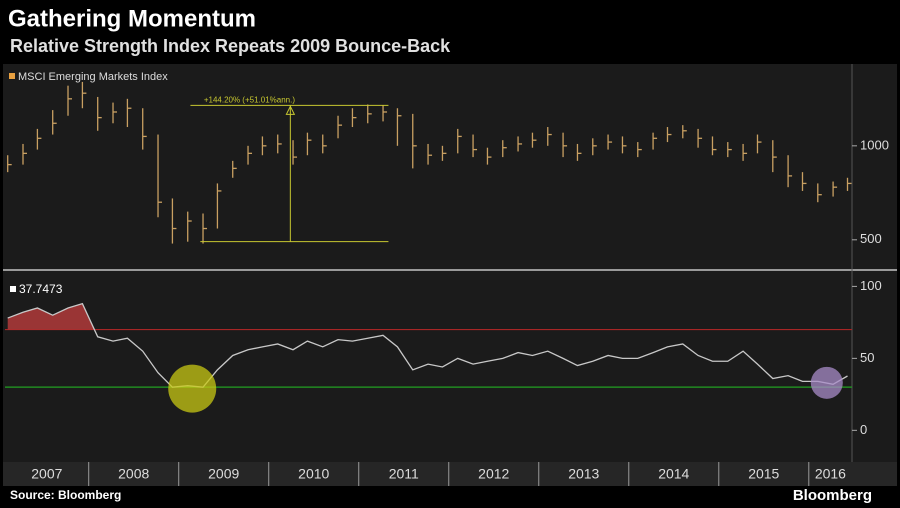  I want to click on overbought-fill, so click(51, 316).